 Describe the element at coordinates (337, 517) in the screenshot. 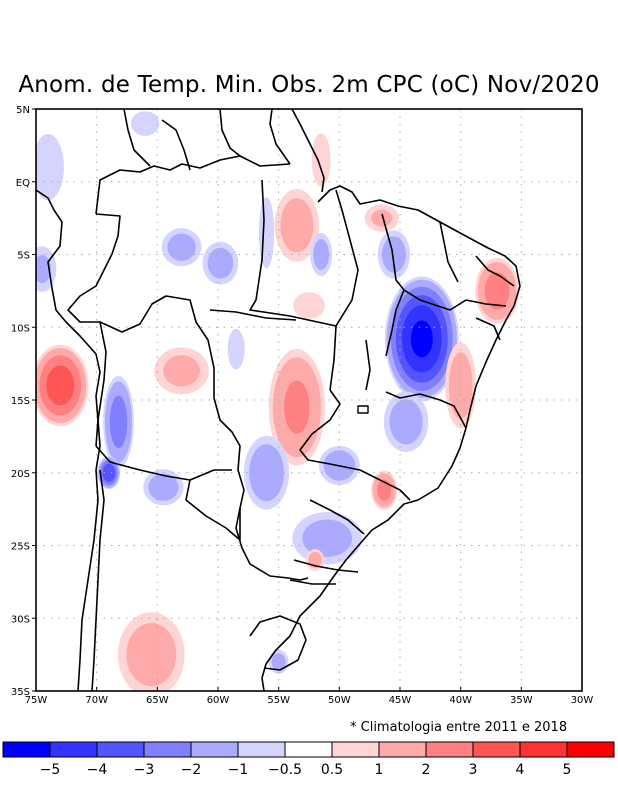

I see `border-sp-parana` at that location.